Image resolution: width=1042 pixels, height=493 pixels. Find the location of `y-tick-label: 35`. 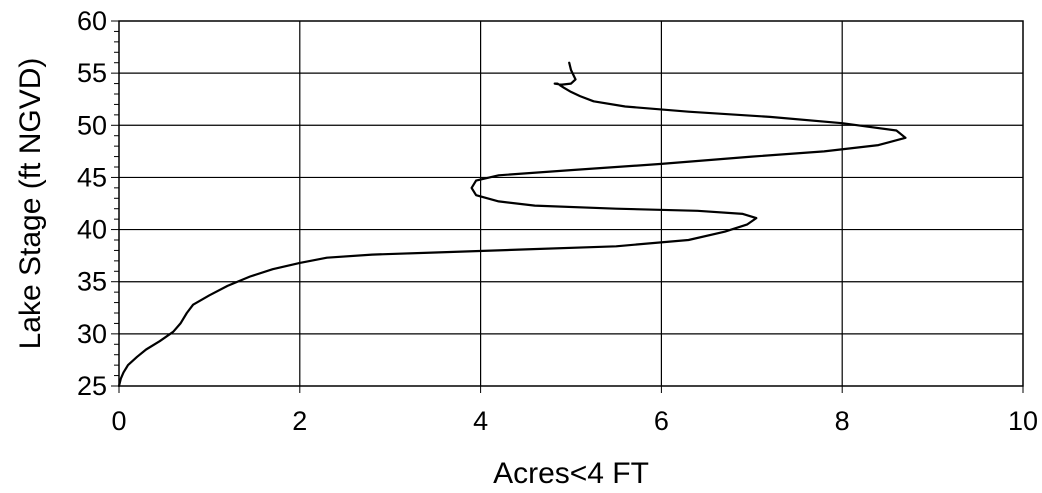

y-tick-label: 35 is located at coordinates (92, 282).